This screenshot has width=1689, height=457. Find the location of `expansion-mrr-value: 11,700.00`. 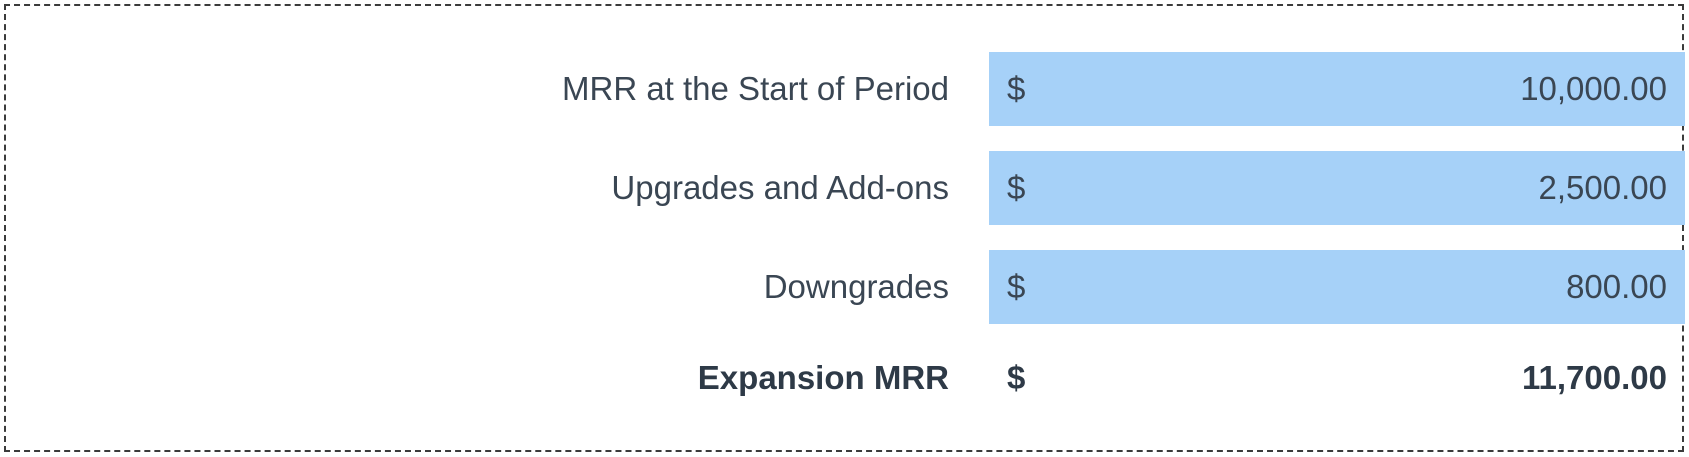

expansion-mrr-value: 11,700.00 is located at coordinates (1594, 377).